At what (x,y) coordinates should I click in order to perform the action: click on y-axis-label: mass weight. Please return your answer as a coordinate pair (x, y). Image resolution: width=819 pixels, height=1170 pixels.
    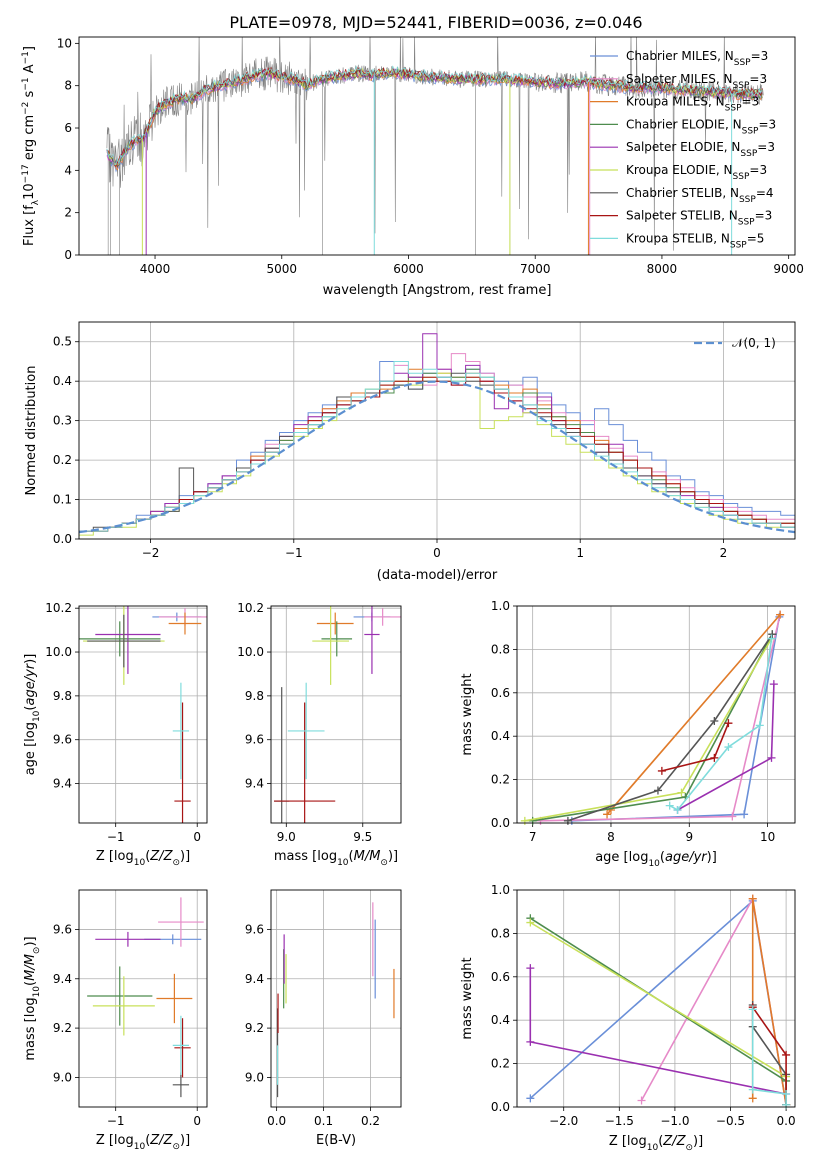
    Looking at the image, I should click on (467, 998).